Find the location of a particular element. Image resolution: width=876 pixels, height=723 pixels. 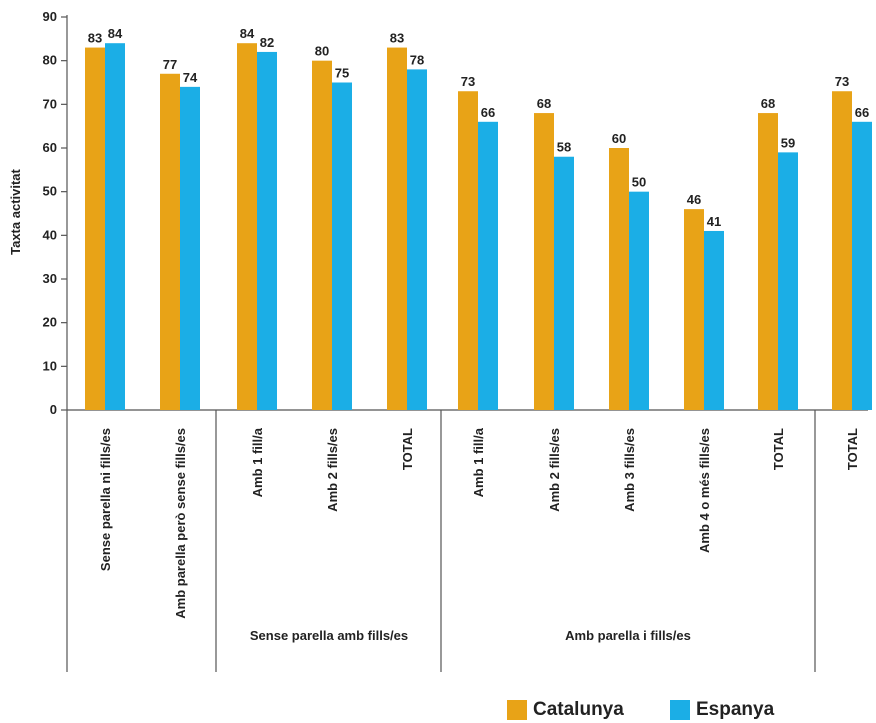

data-label-catalunya: 46 is located at coordinates (694, 199).